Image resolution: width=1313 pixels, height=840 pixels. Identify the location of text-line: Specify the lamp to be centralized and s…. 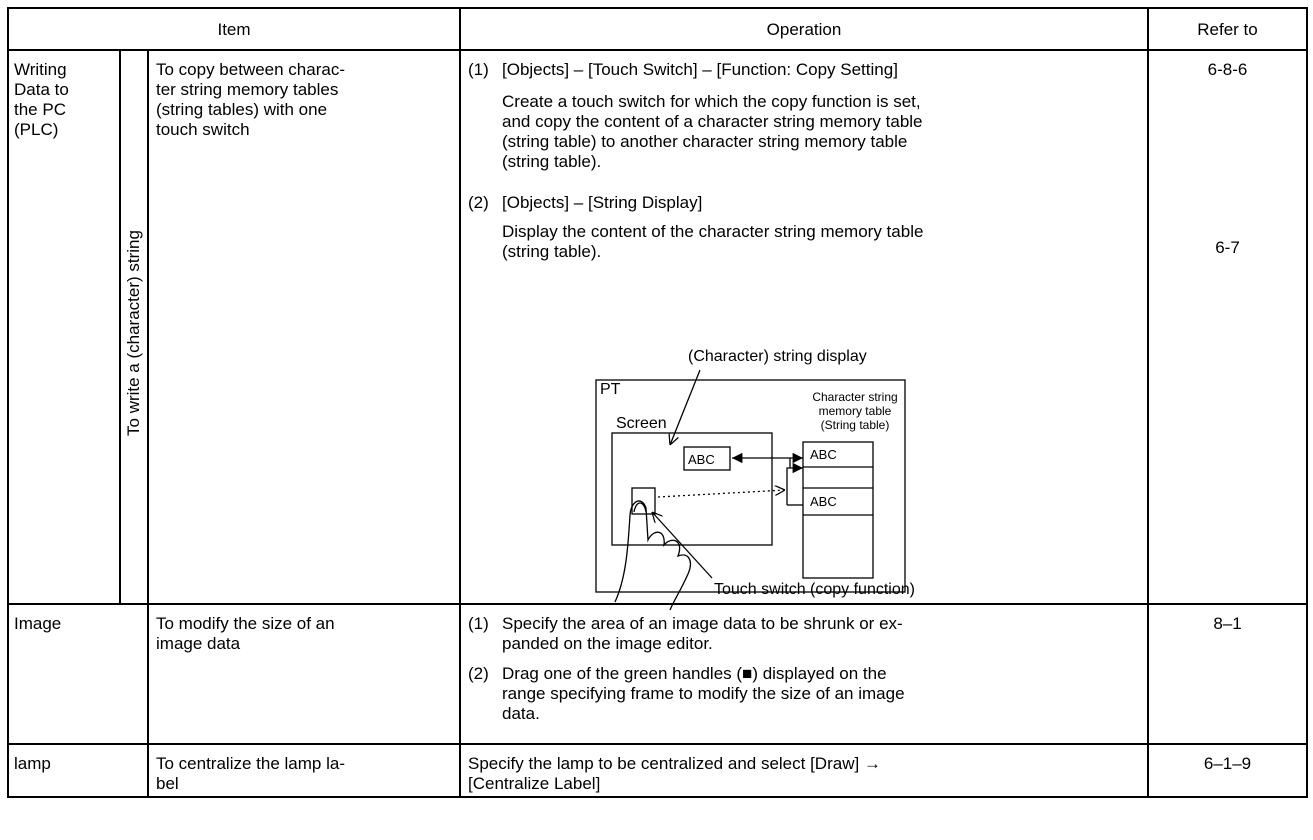
(674, 763).